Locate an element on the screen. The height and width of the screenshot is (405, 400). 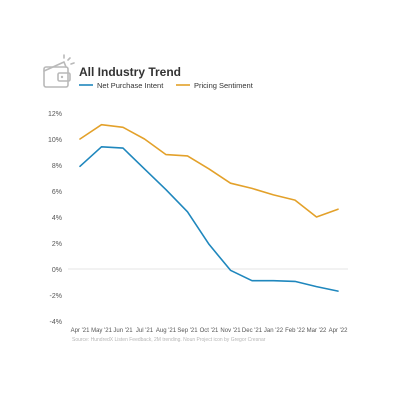
y-axis-ticks: 12% 10% 8% 6% 4% 2% 0% -2% -4% is located at coordinates (55, 218).